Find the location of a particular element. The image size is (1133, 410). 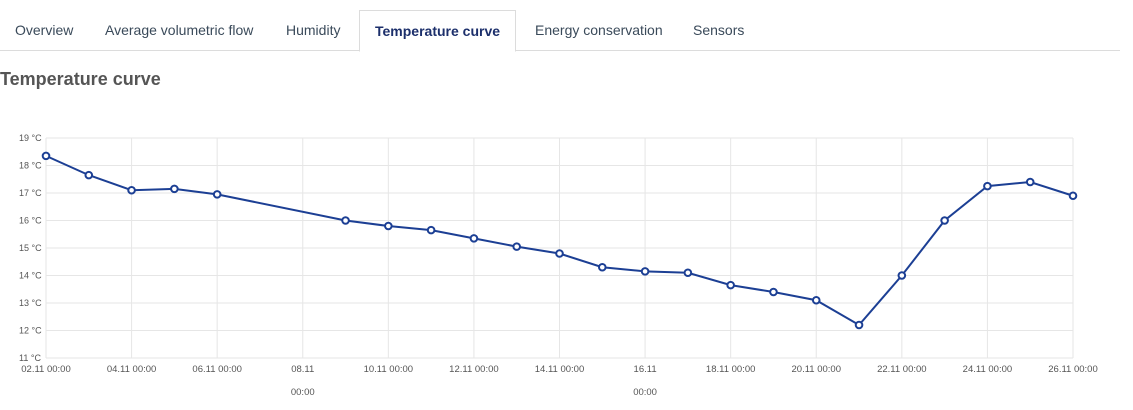

y-tick-label: 12 °C is located at coordinates (30, 331).